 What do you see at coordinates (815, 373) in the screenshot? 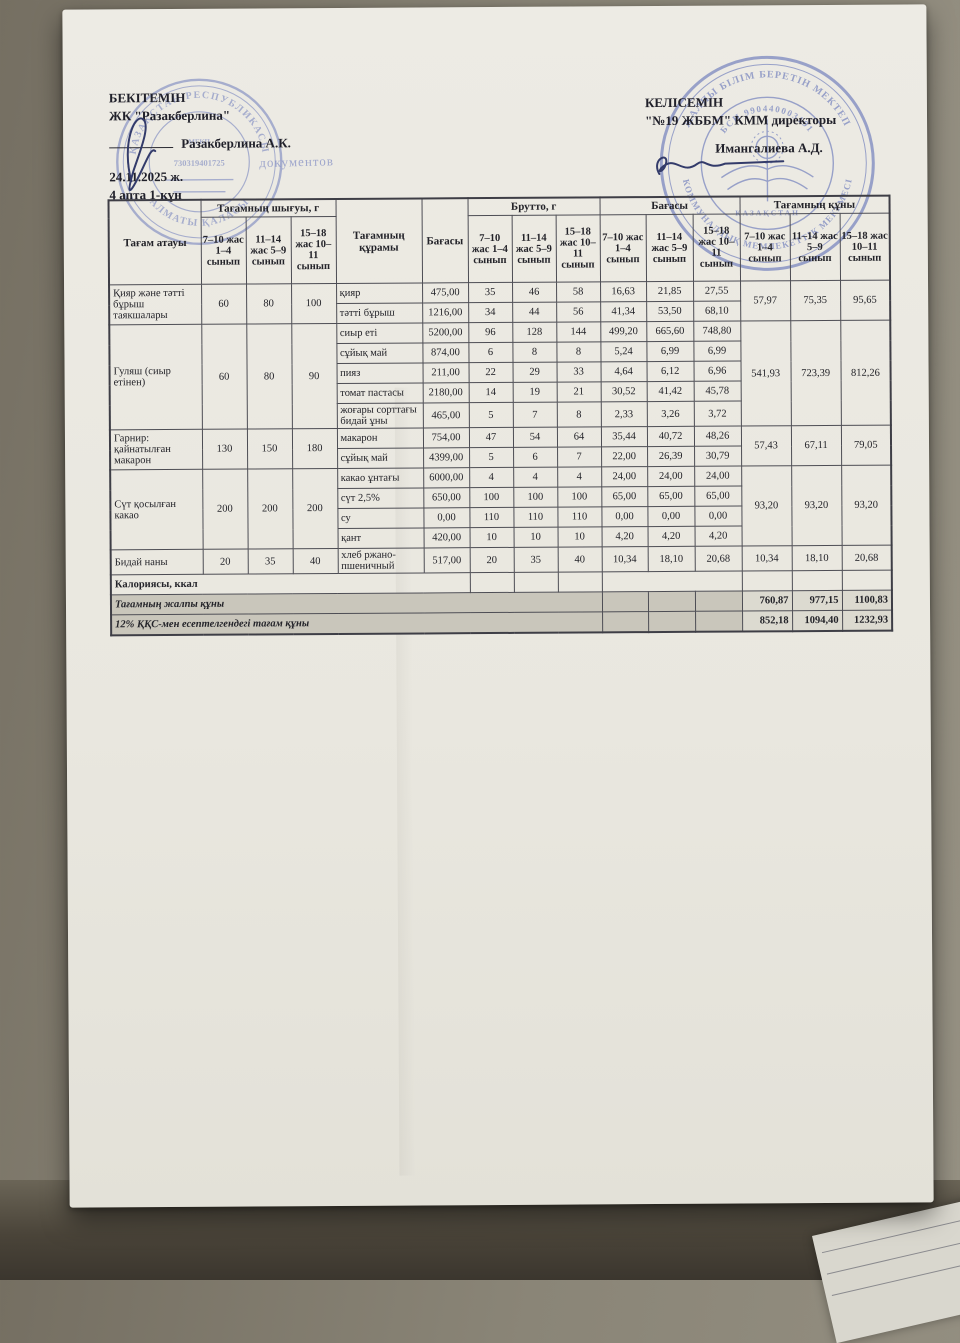
I see `dish-cost-cell: 723,39` at bounding box center [815, 373].